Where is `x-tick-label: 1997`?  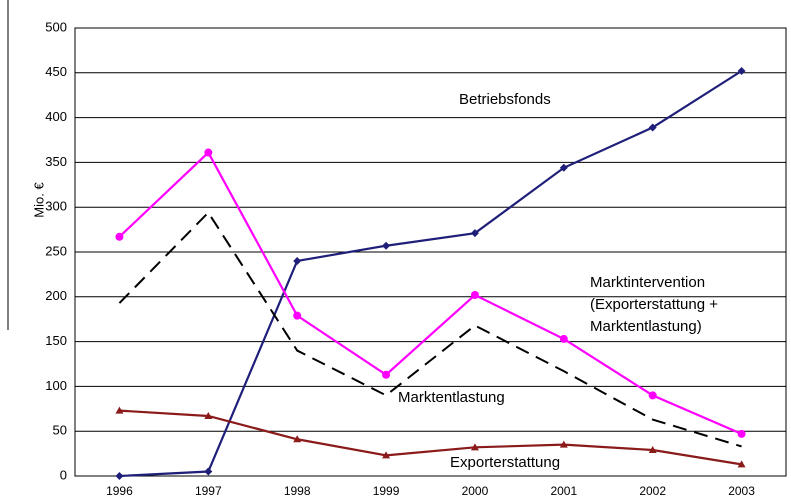
x-tick-label: 1997 is located at coordinates (208, 491).